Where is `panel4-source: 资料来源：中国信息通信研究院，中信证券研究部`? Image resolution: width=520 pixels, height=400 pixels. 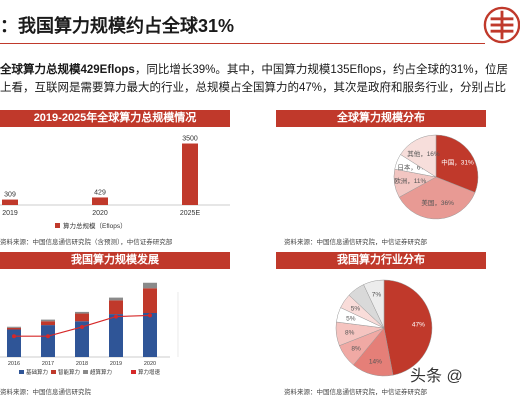
panel4-source: 资料来源：中国信息通信研究院，中信证券研究部 is located at coordinates (355, 392).